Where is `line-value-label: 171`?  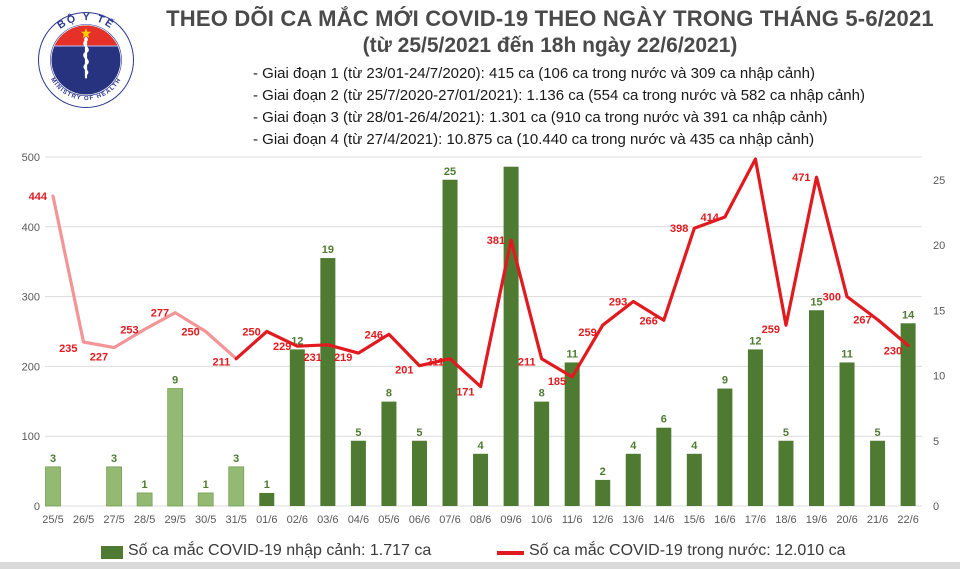
line-value-label: 171 is located at coordinates (465, 393).